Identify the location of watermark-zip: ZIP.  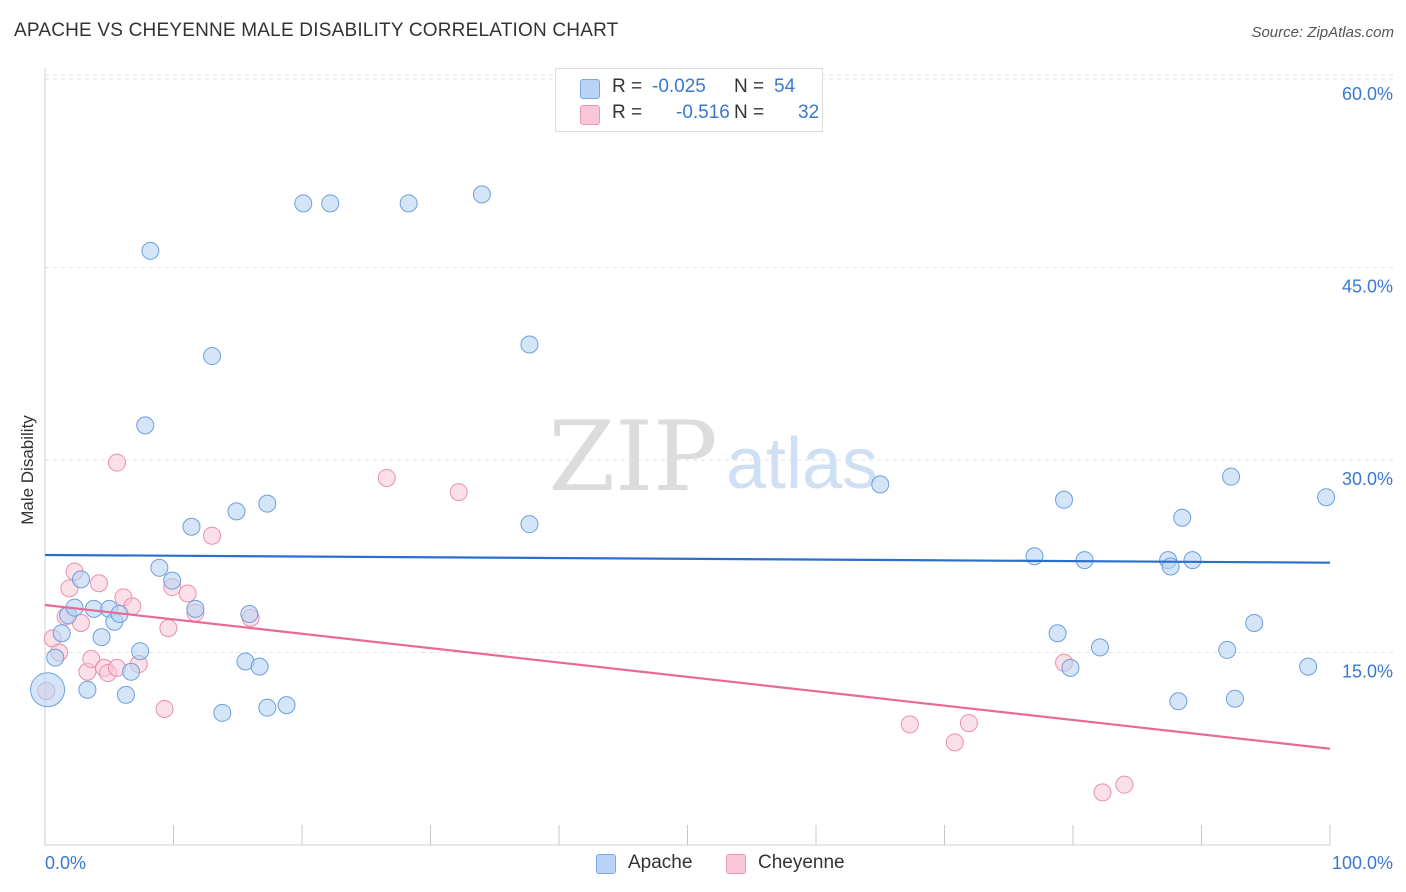
(632, 457).